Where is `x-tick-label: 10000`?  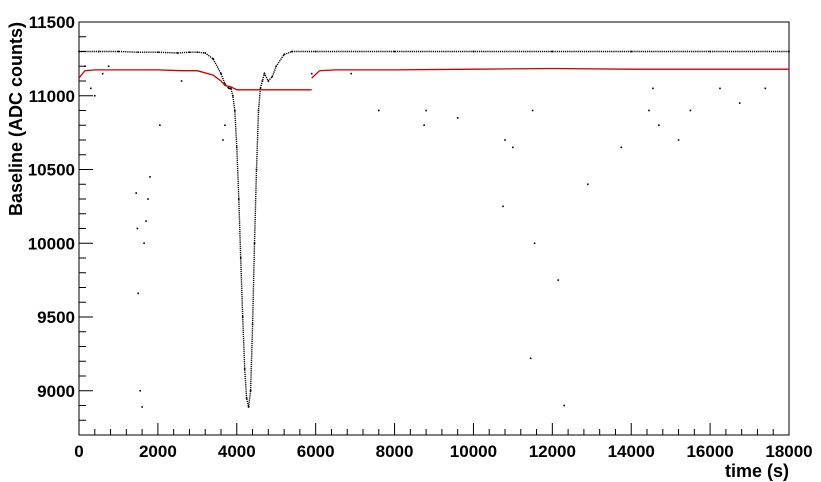 x-tick-label: 10000 is located at coordinates (473, 451).